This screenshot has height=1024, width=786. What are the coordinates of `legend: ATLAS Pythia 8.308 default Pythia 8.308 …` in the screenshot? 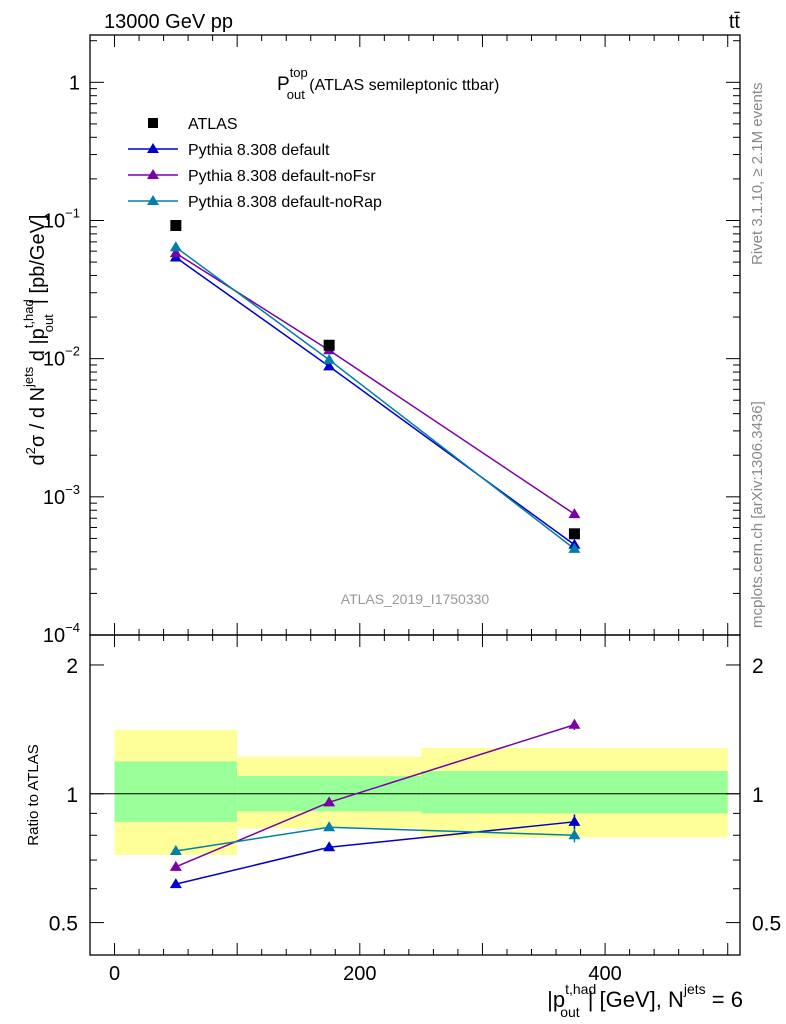 It's located at (255, 163).